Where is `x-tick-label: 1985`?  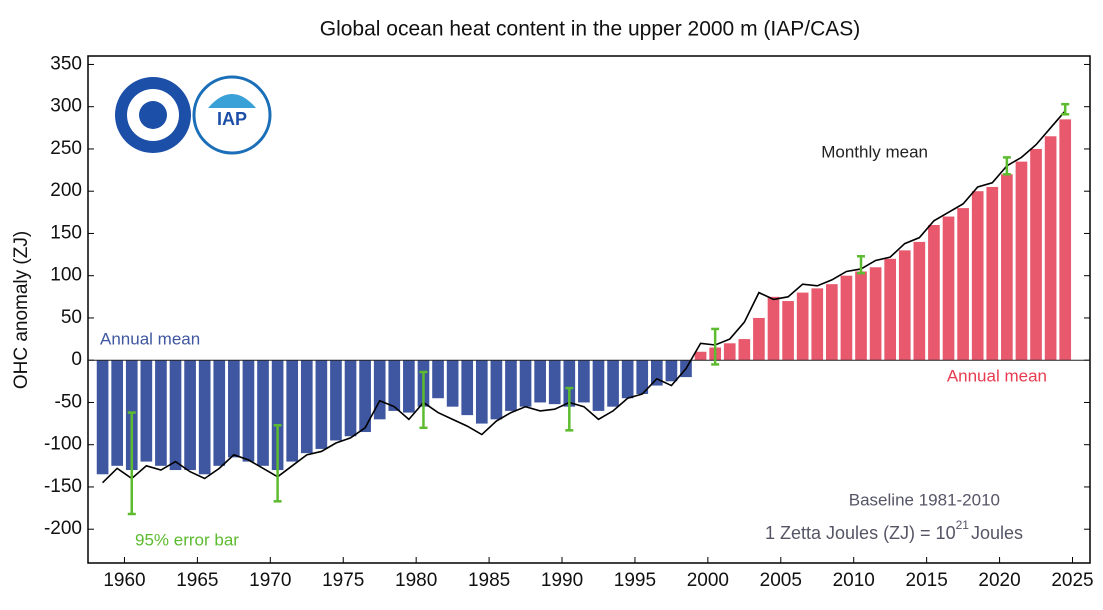
x-tick-label: 1985 is located at coordinates (489, 580).